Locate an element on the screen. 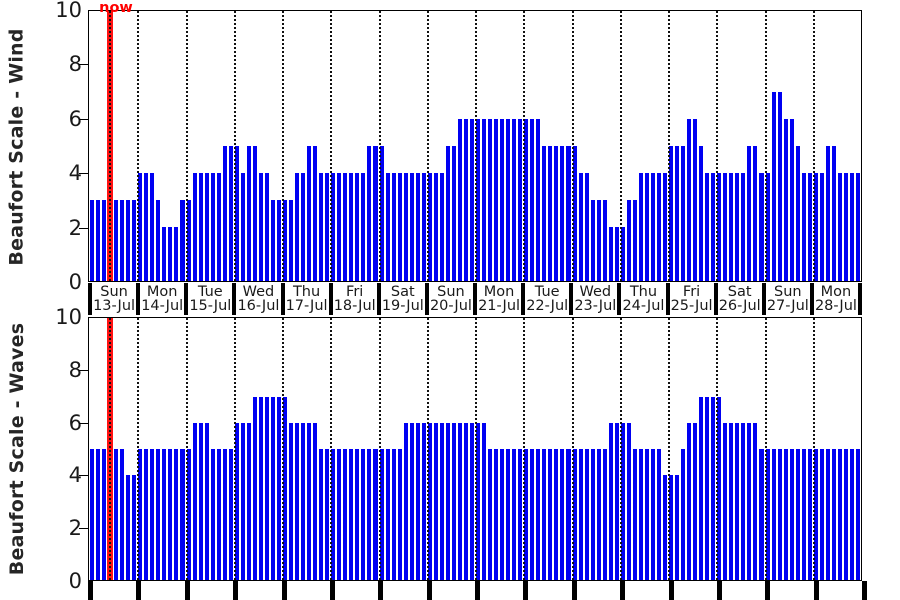  day-of-week-label: Thu is located at coordinates (643, 291).